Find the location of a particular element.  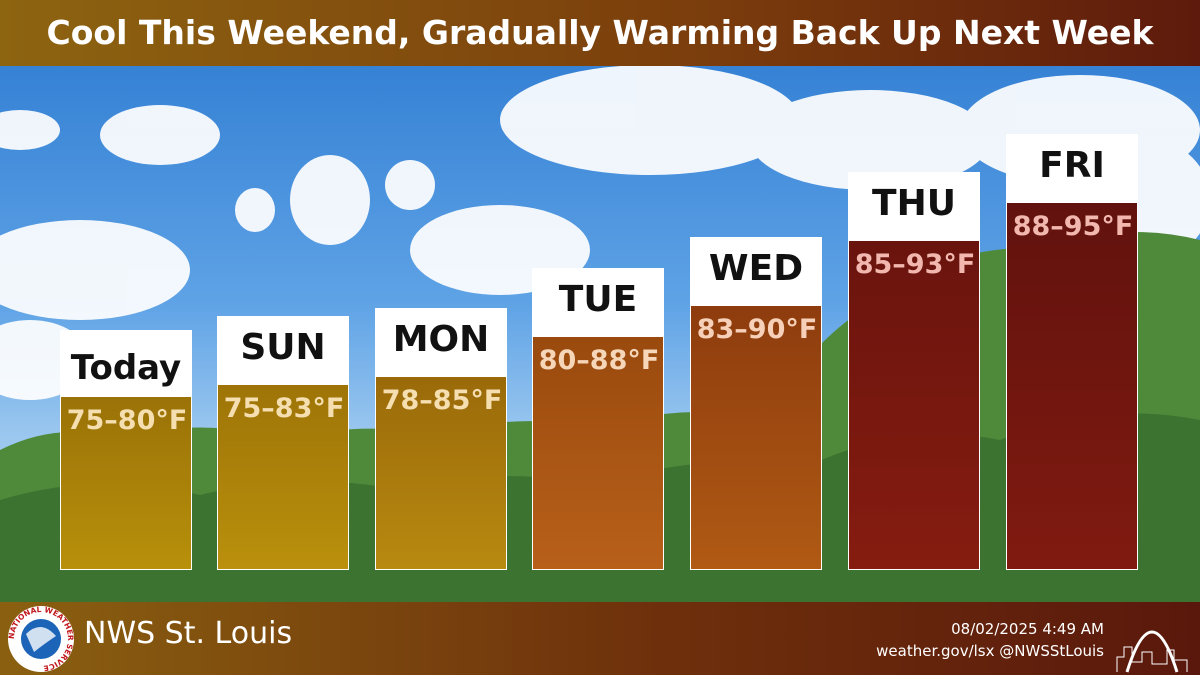

temp-range: 75–80°F is located at coordinates (127, 420).